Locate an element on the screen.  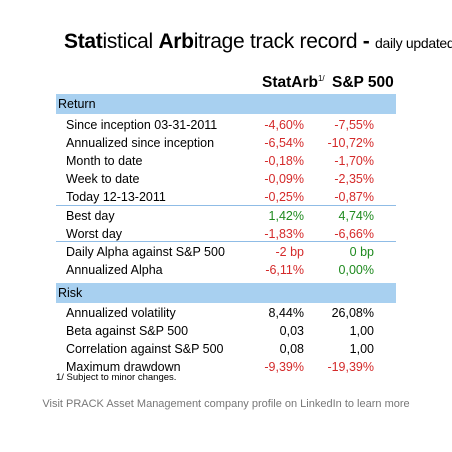
statarb-value: 8,44% is located at coordinates (286, 313).